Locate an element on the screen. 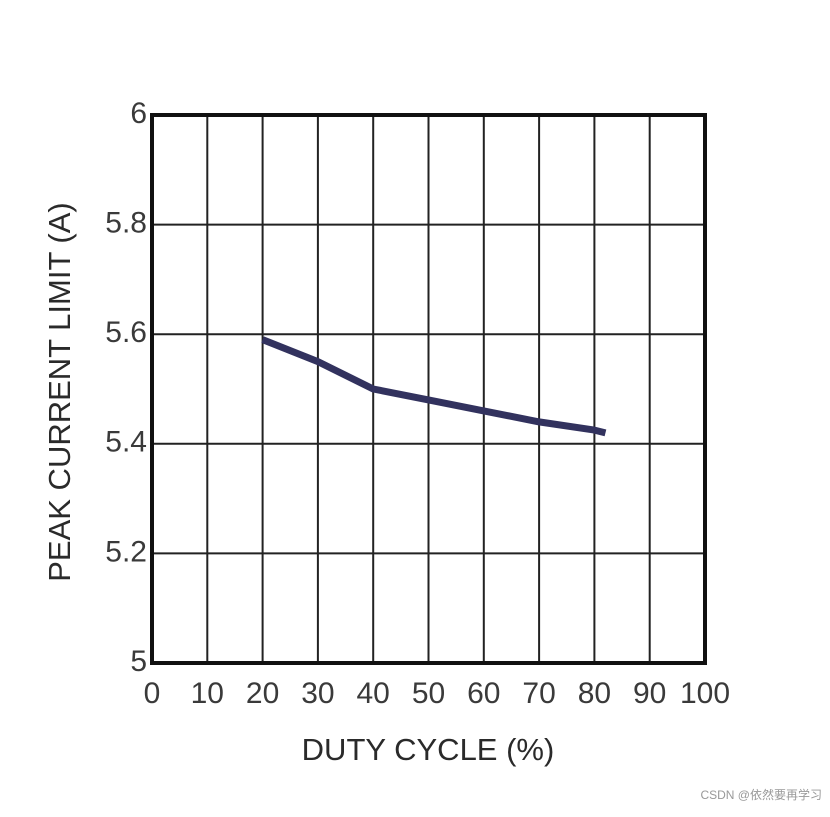  y-tick-label: 5.8 is located at coordinates (126, 223).